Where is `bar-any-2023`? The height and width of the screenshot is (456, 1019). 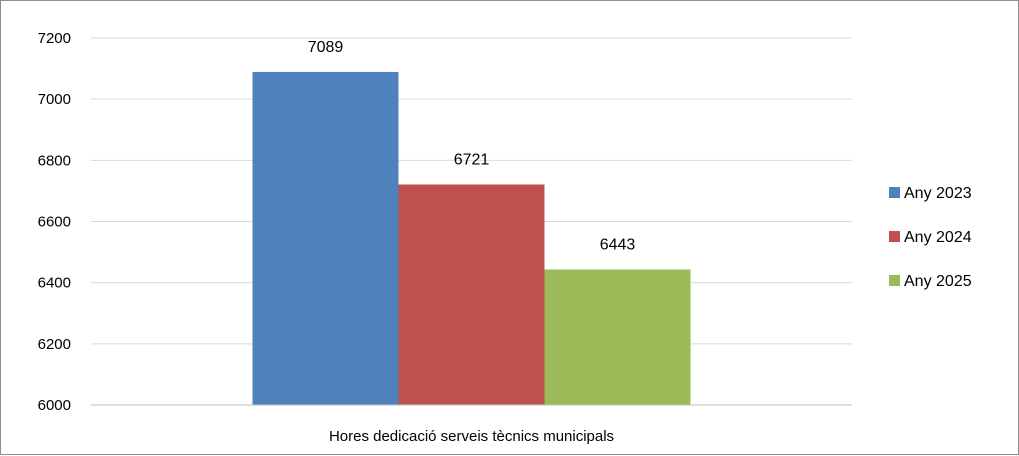 bar-any-2023 is located at coordinates (325, 238).